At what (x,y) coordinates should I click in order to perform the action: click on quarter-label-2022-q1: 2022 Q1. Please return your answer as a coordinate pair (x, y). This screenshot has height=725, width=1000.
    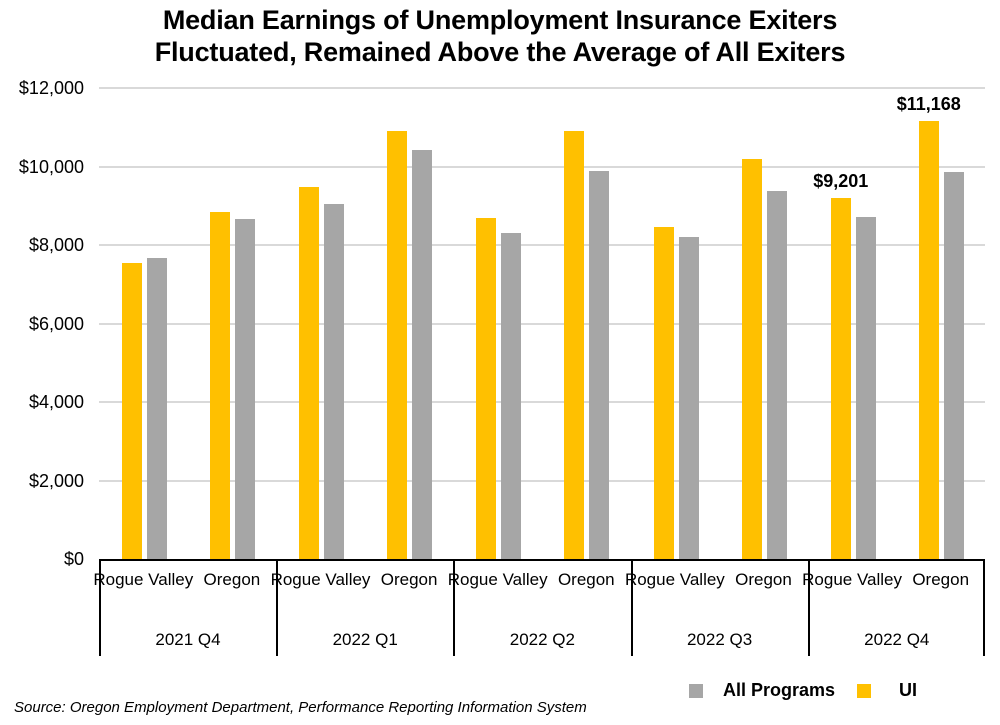
    Looking at the image, I should click on (365, 639).